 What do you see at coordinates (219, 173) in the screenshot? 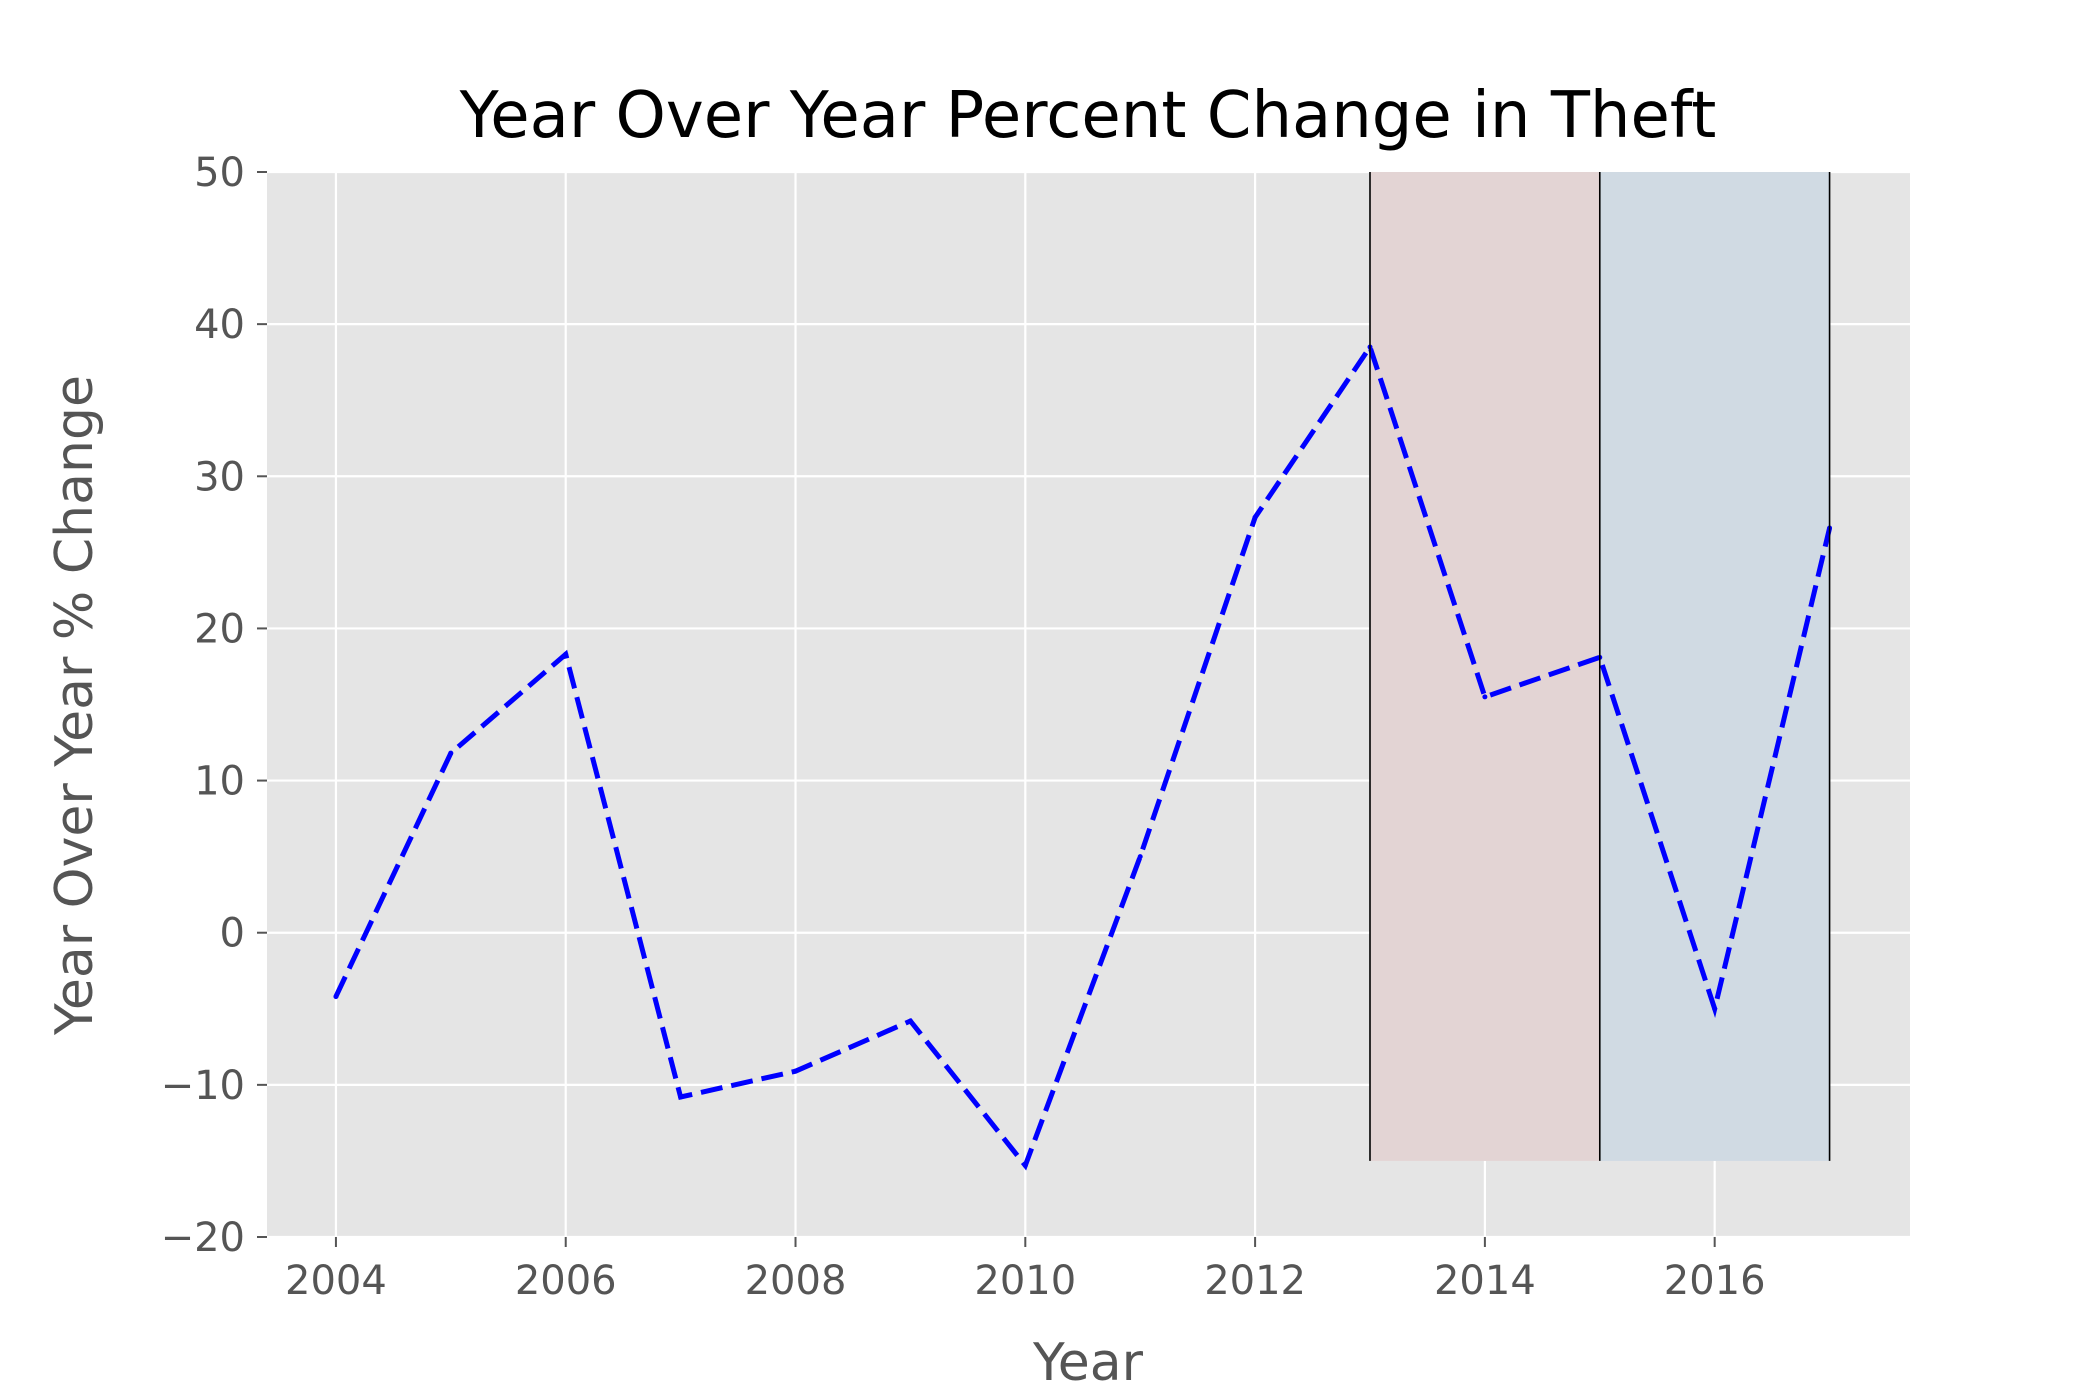
I see `y-tick-label: 50` at bounding box center [219, 173].